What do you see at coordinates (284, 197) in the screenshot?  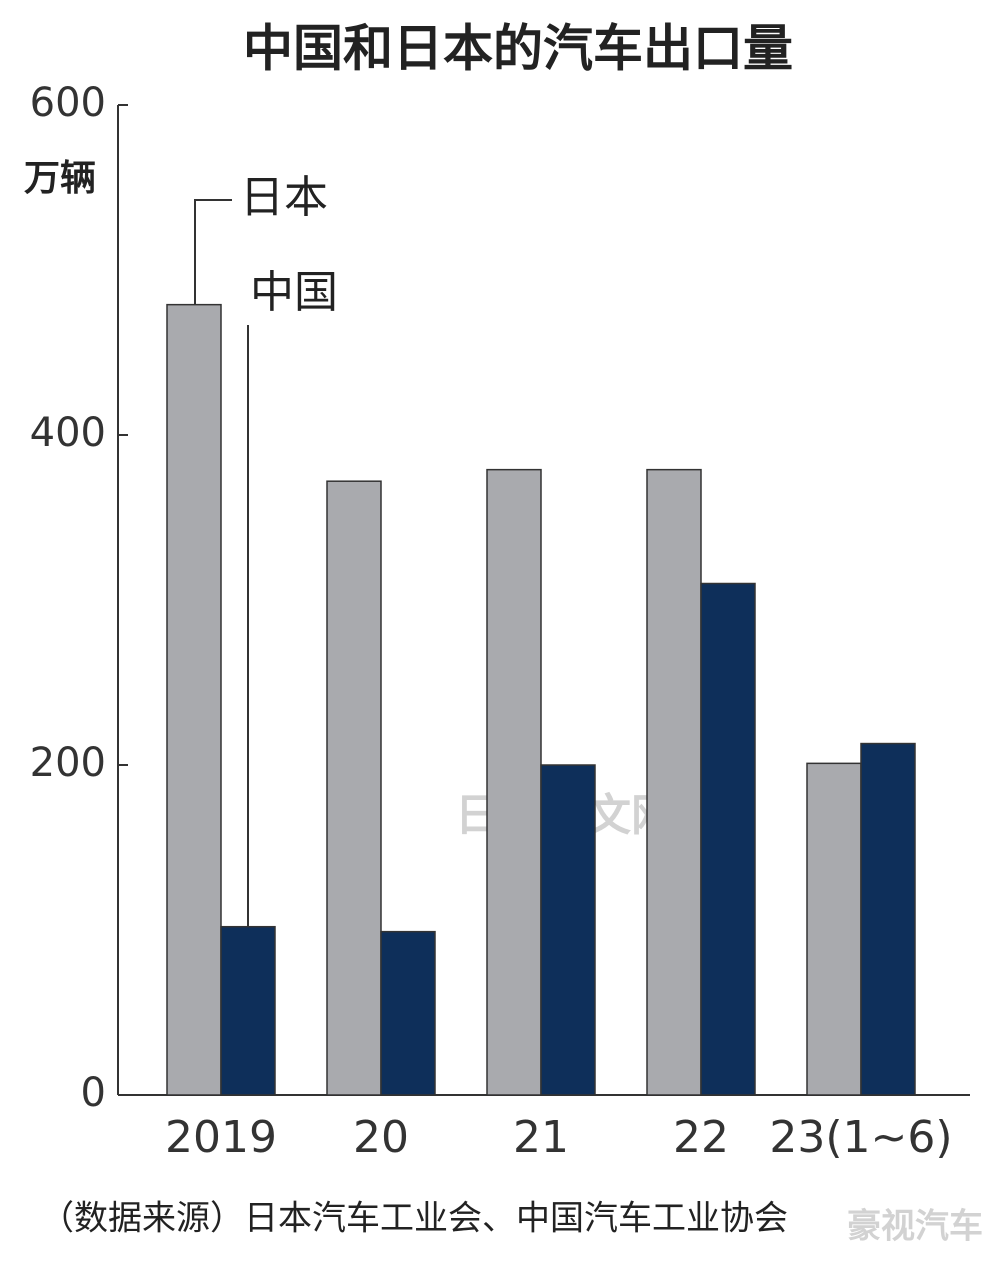 I see `legend-label: 日本` at bounding box center [284, 197].